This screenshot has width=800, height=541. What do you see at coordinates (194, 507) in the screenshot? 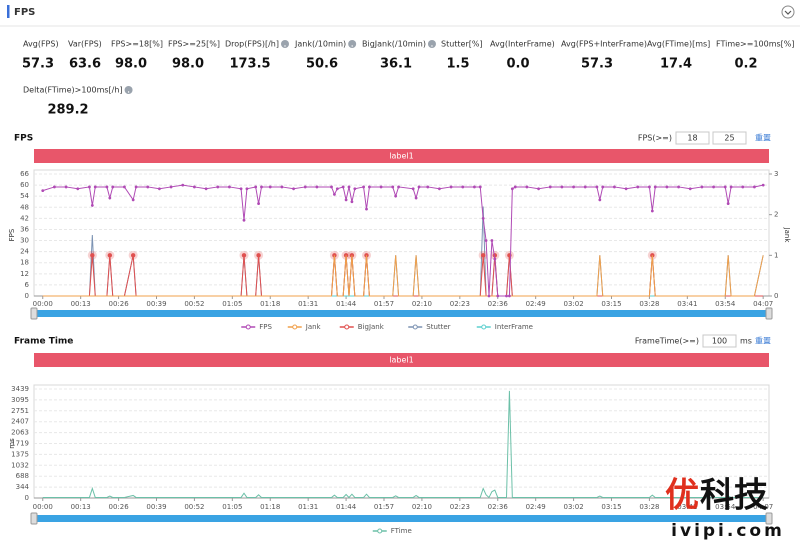
I see `x-tick-label: 00:52` at bounding box center [194, 507].